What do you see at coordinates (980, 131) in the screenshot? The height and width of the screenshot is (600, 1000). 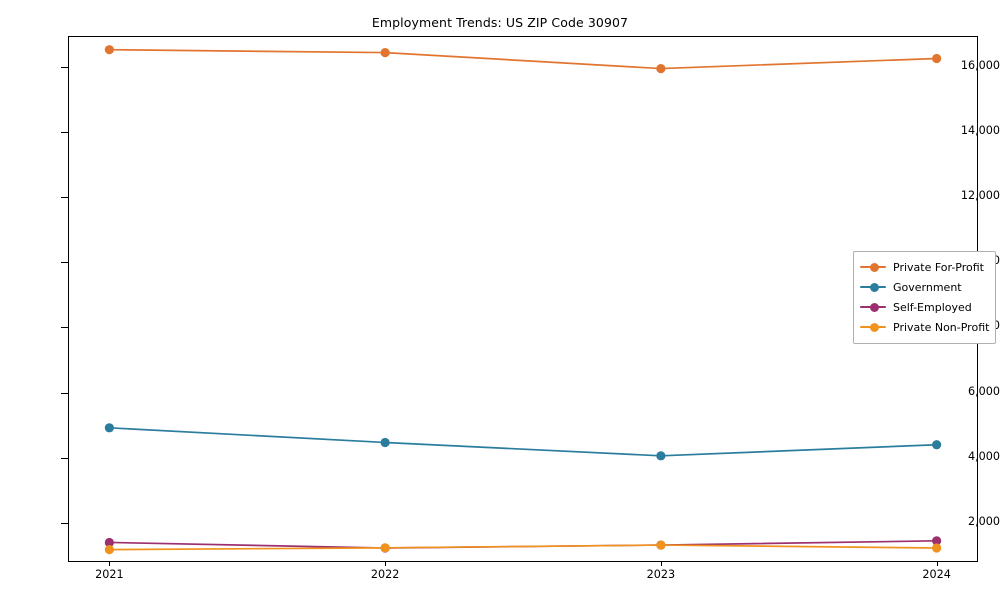 I see `y-axis-tick-label: 14,000` at bounding box center [980, 131].